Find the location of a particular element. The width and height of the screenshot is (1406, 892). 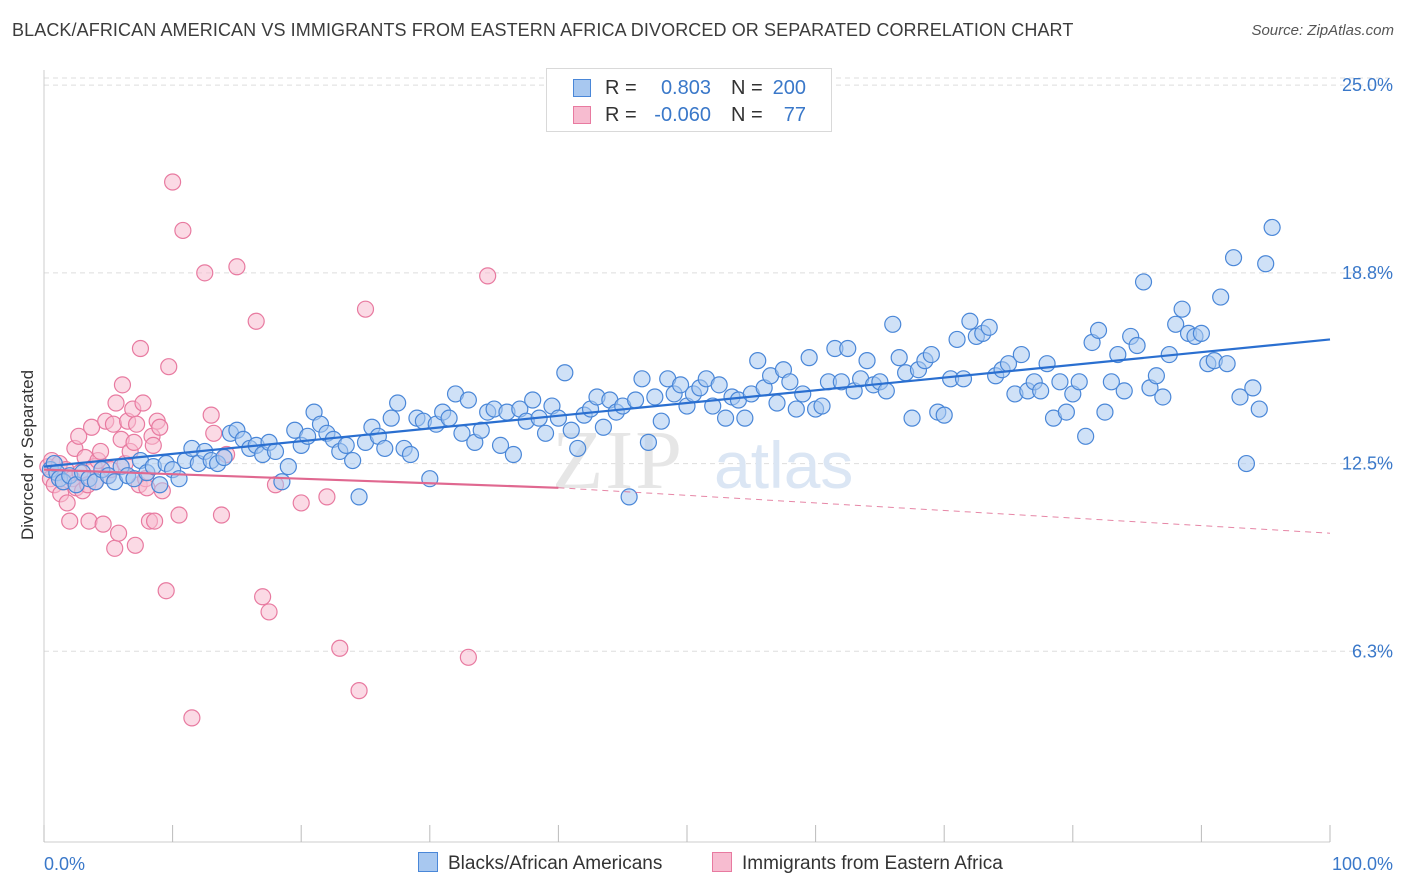

legend-r-value-blue: 0.803 is located at coordinates (685, 88).